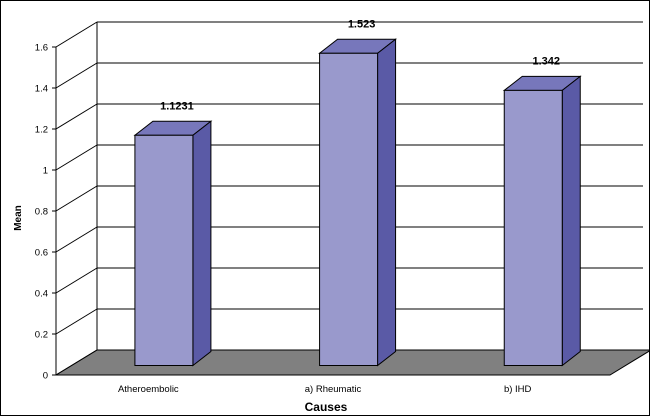 This screenshot has width=650, height=416. I want to click on y-tick-label: 1.2, so click(41, 130).